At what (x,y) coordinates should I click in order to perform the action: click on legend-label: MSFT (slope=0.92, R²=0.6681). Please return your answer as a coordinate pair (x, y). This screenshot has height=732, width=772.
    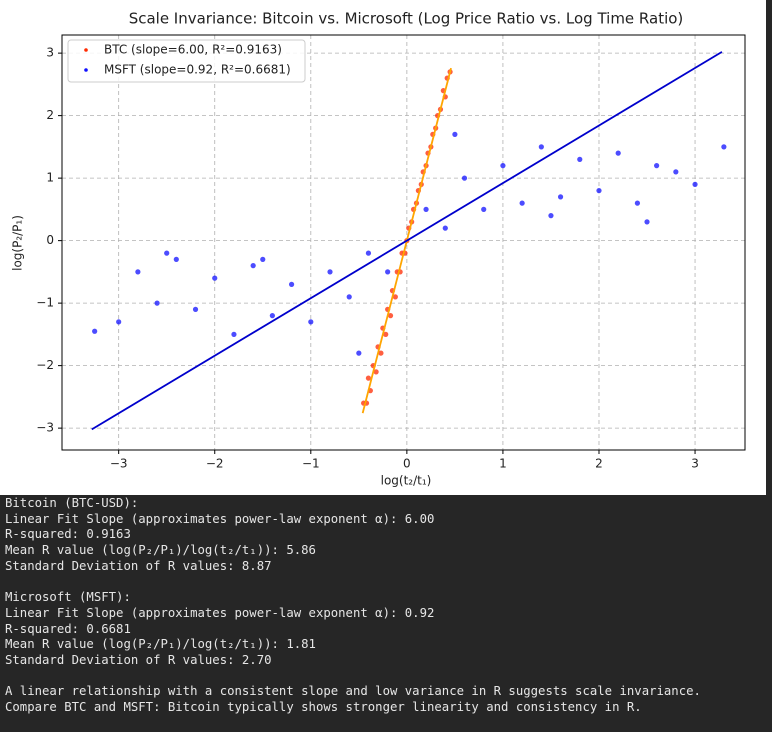
    Looking at the image, I should click on (197, 70).